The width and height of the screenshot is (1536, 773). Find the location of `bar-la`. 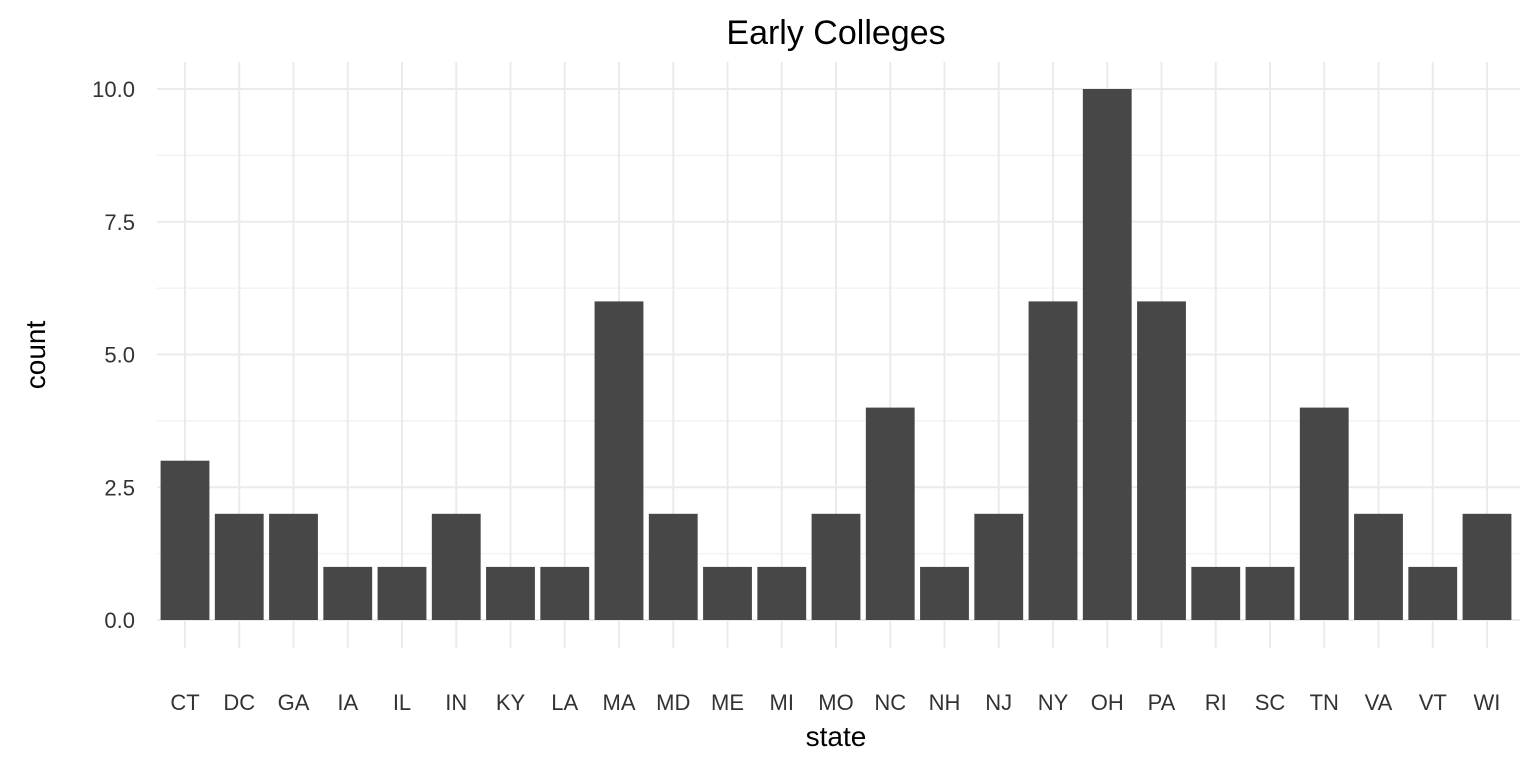

bar-la is located at coordinates (565, 593).